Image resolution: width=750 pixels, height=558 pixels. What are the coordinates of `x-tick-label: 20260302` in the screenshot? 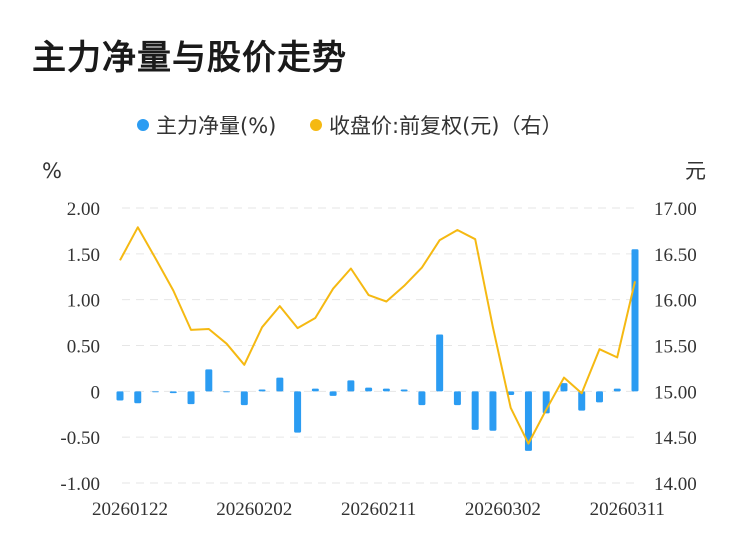 It's located at (503, 509).